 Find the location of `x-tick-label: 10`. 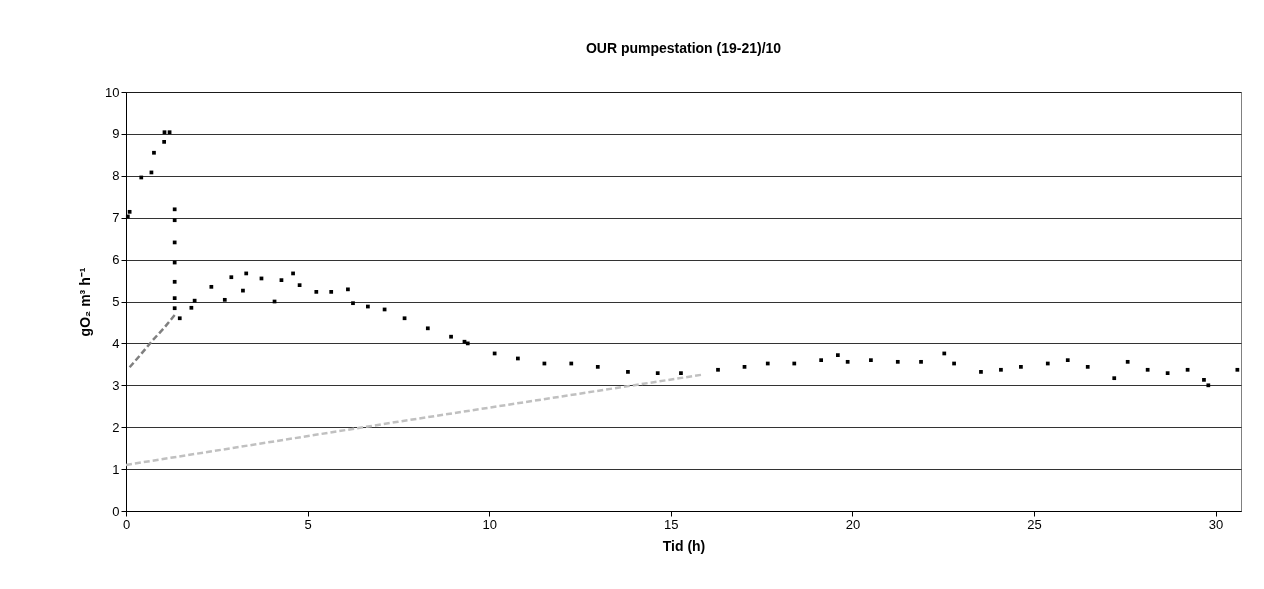

x-tick-label: 10 is located at coordinates (489, 524).